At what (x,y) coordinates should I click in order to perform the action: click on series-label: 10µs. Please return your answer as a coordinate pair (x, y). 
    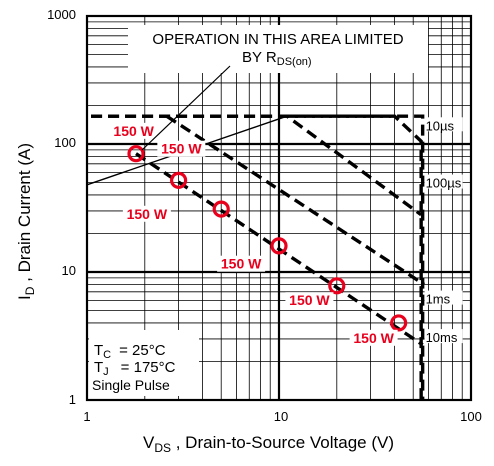
    Looking at the image, I should click on (440, 125).